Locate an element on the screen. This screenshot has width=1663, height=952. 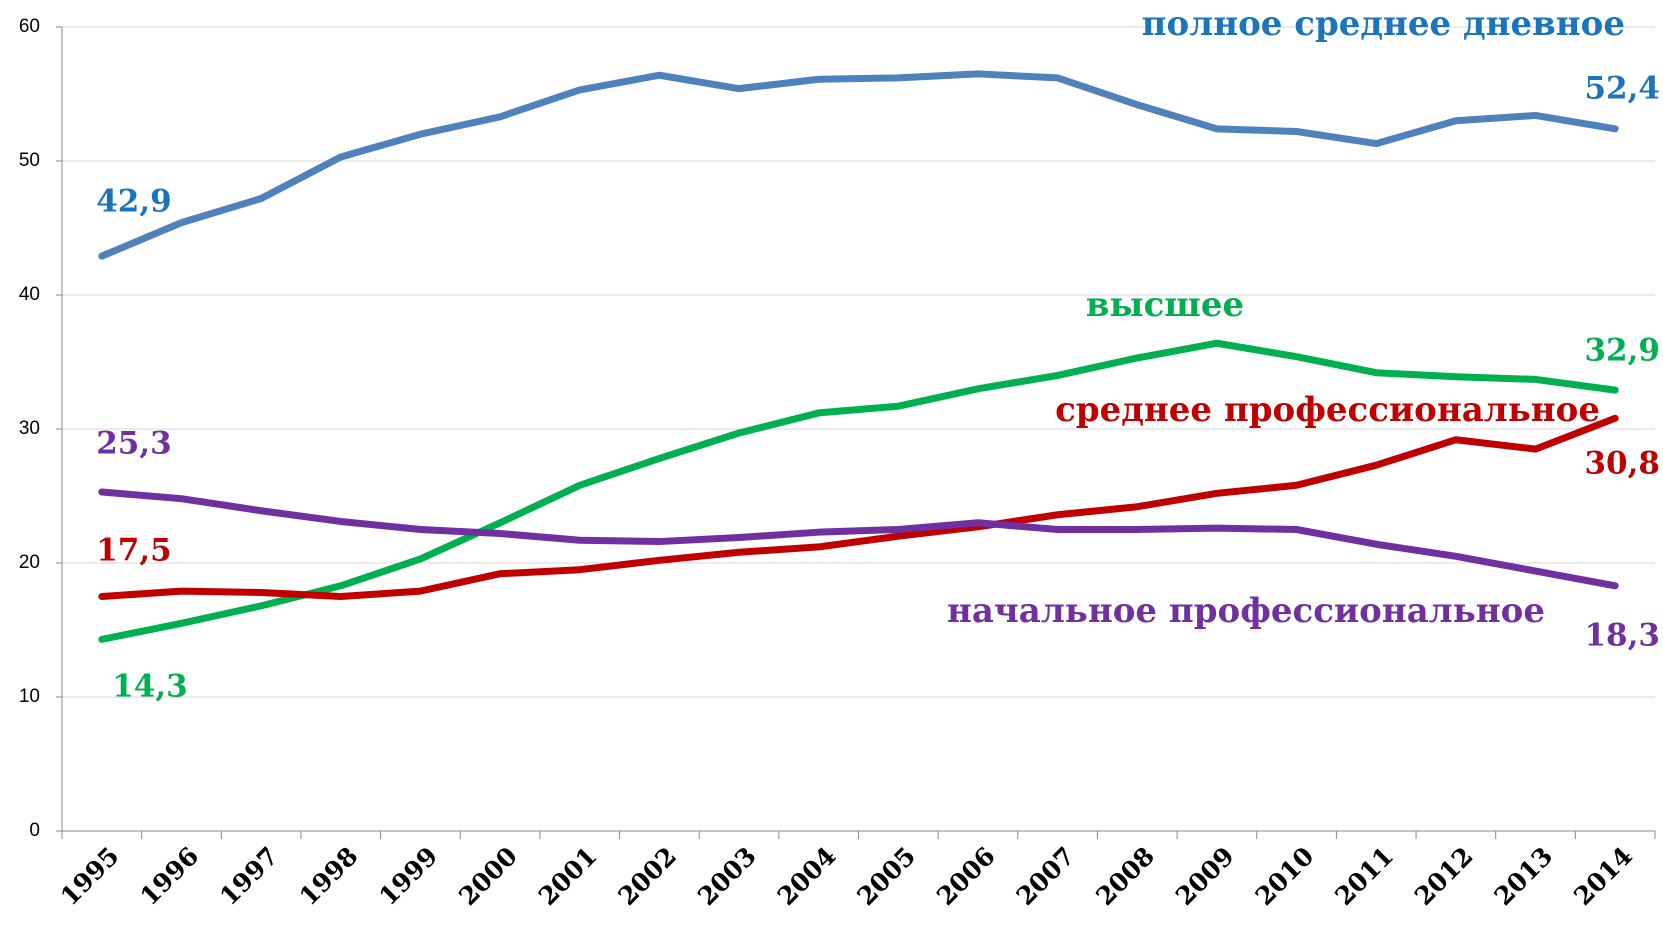
value-label: 18,3 is located at coordinates (1622, 636).